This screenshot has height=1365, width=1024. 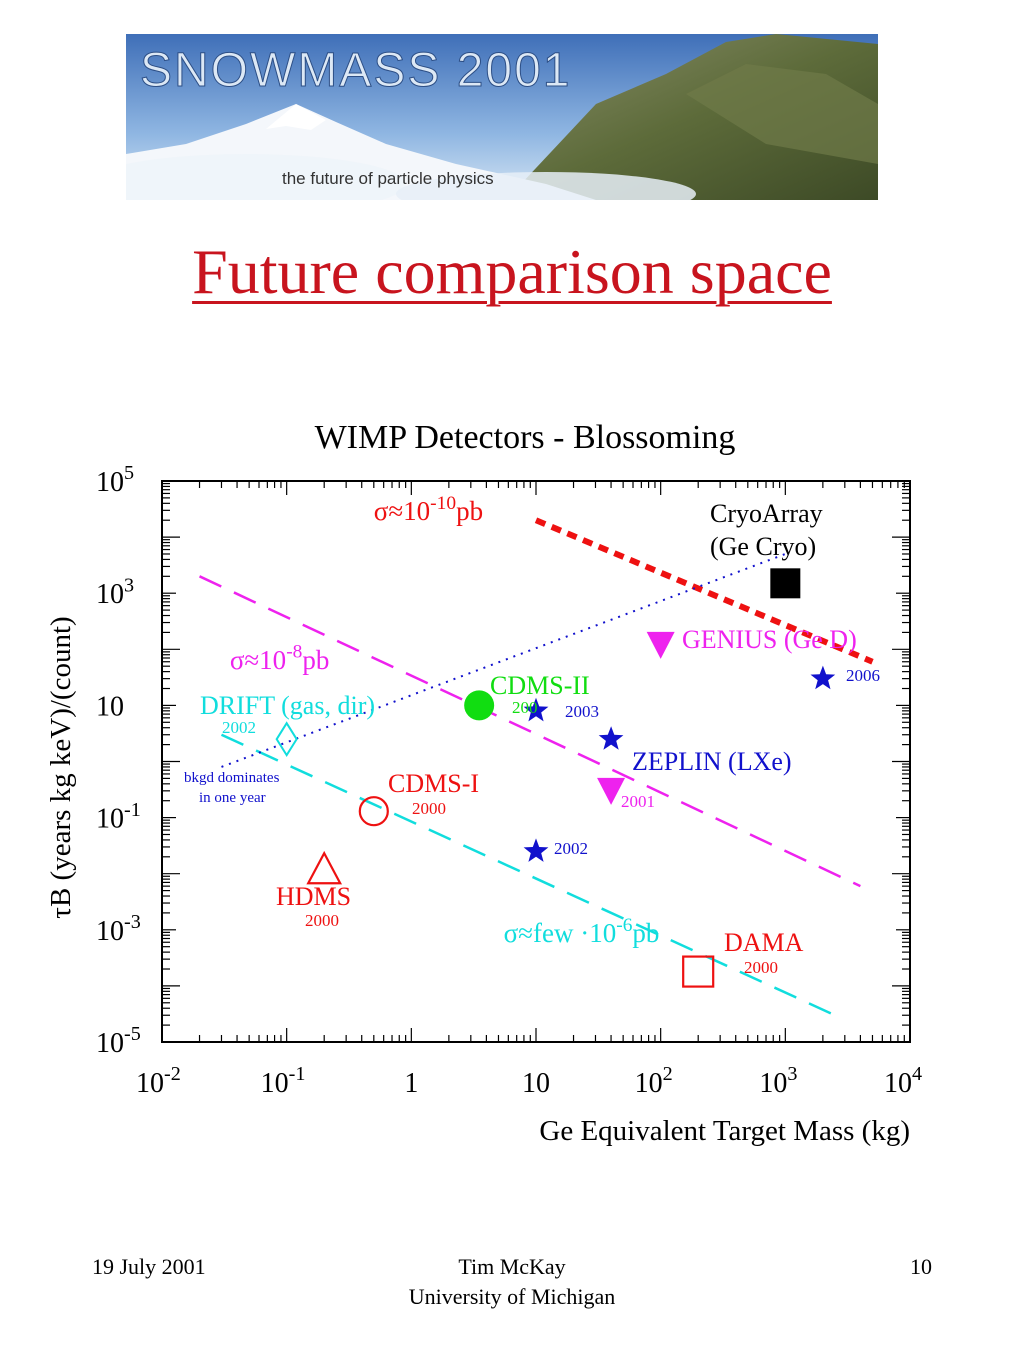 I want to click on marker-hdms, so click(x=324, y=867).